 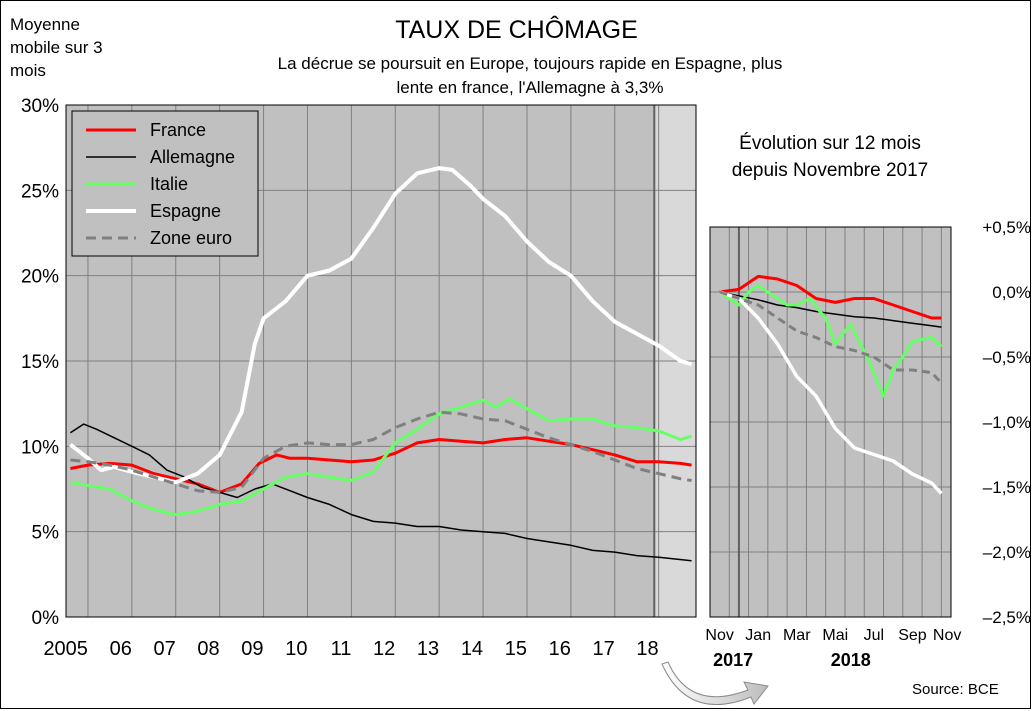 I want to click on main-x-tick-label: 16, so click(x=560, y=649).